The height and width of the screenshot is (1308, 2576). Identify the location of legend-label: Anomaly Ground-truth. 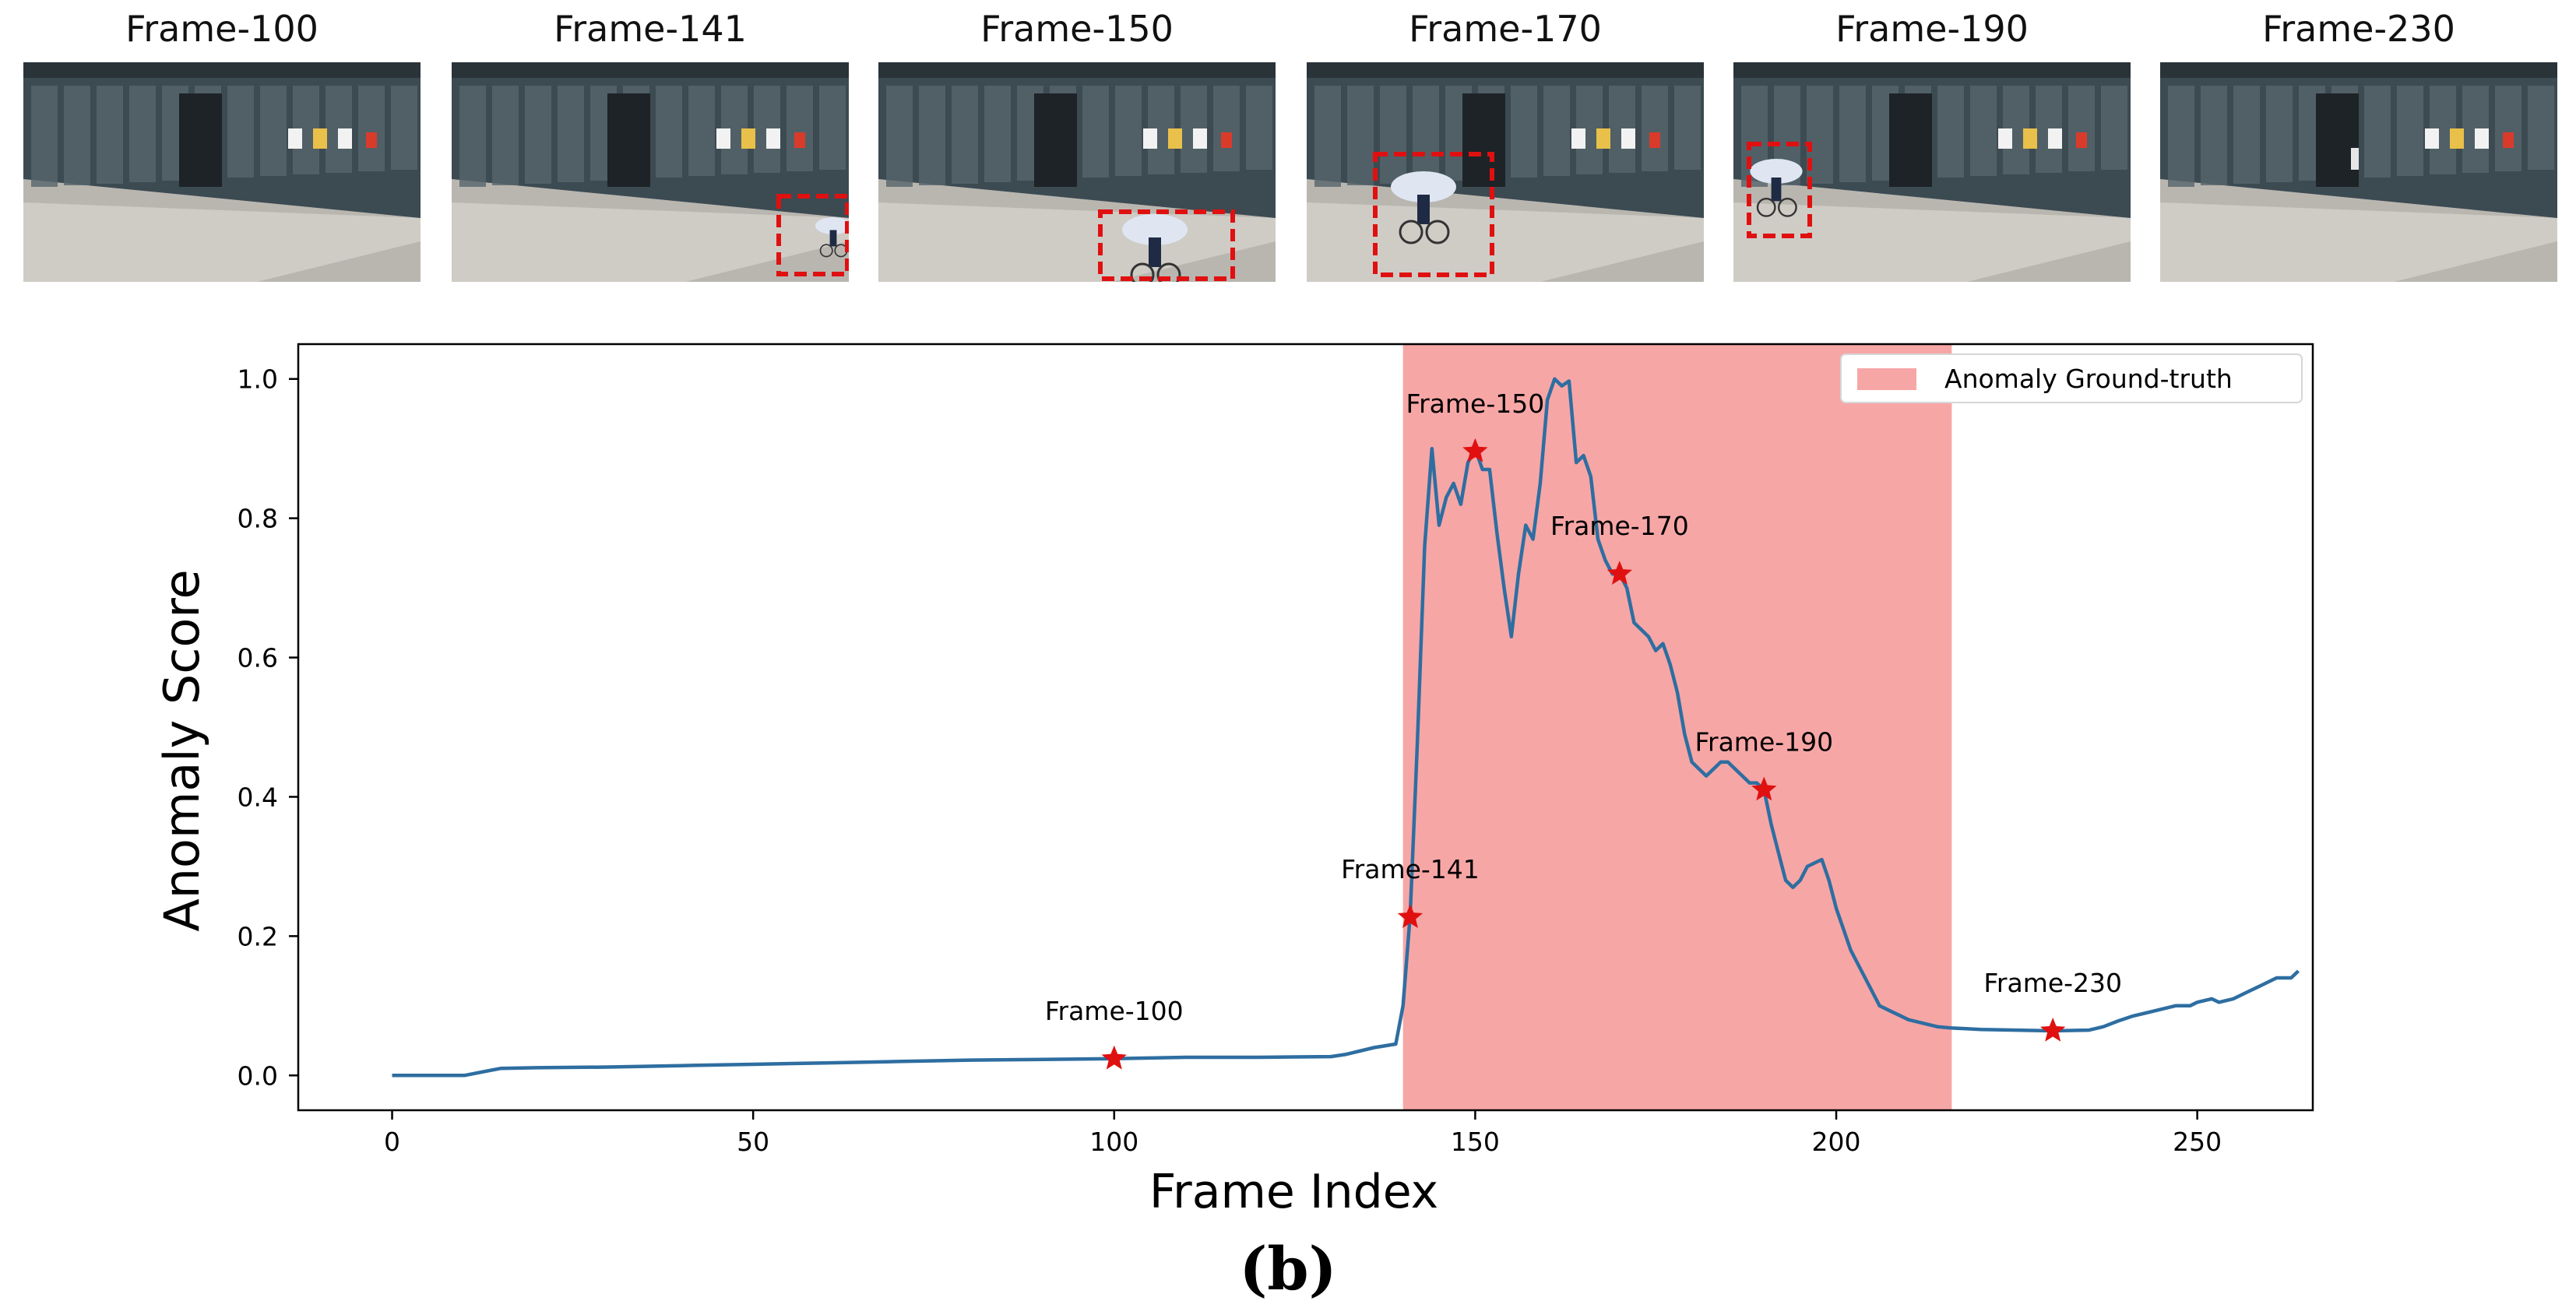
(2088, 379).